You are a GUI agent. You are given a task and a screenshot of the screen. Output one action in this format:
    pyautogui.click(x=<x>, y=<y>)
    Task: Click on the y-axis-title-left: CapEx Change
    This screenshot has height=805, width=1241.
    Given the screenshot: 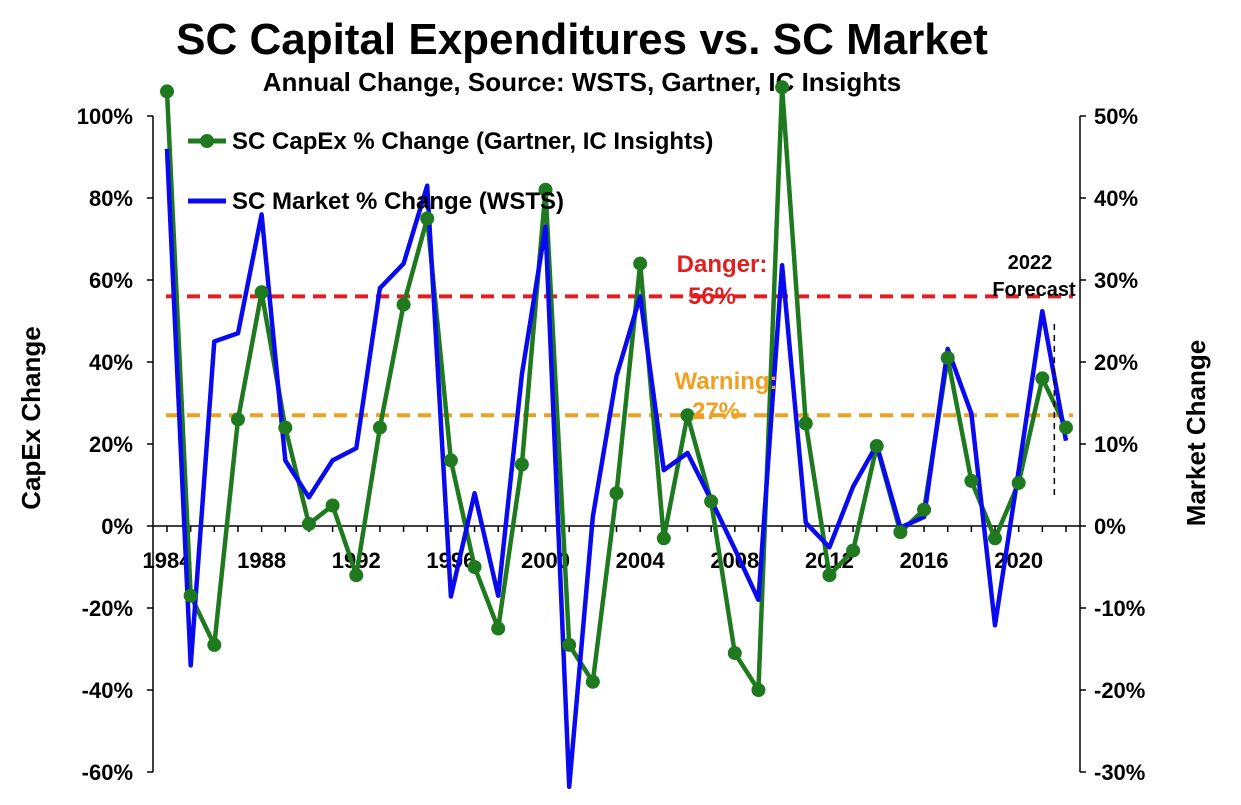 What is the action you would take?
    pyautogui.click(x=31, y=418)
    